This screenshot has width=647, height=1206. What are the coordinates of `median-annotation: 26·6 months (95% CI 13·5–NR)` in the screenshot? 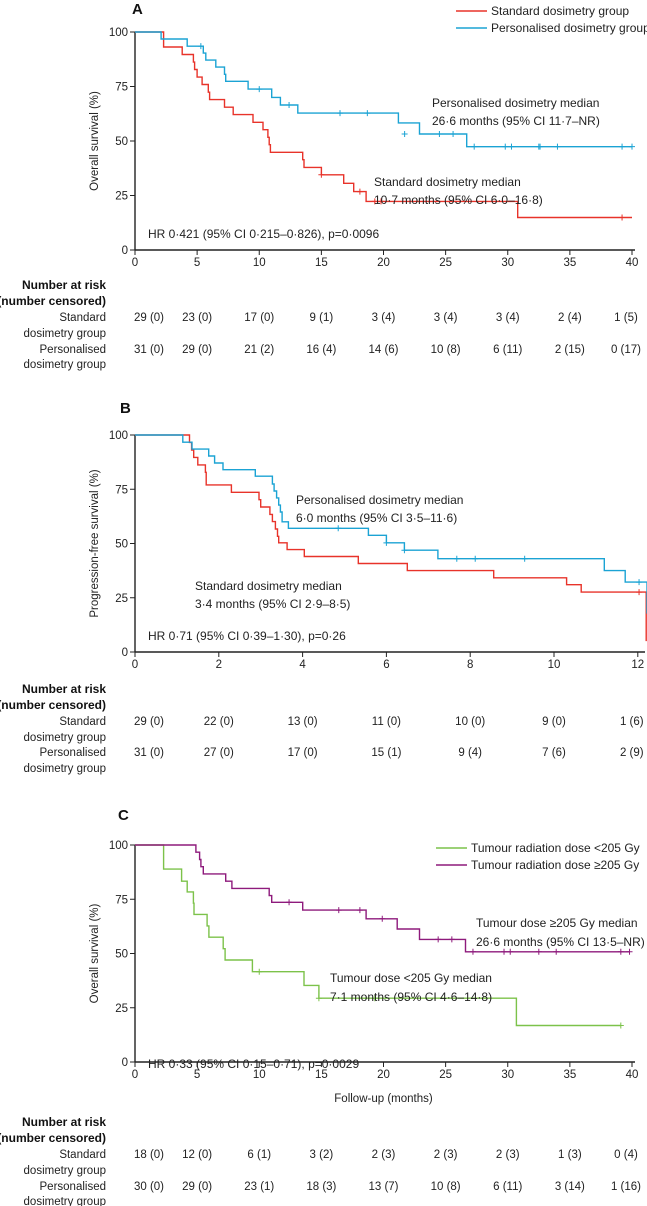 It's located at (560, 942).